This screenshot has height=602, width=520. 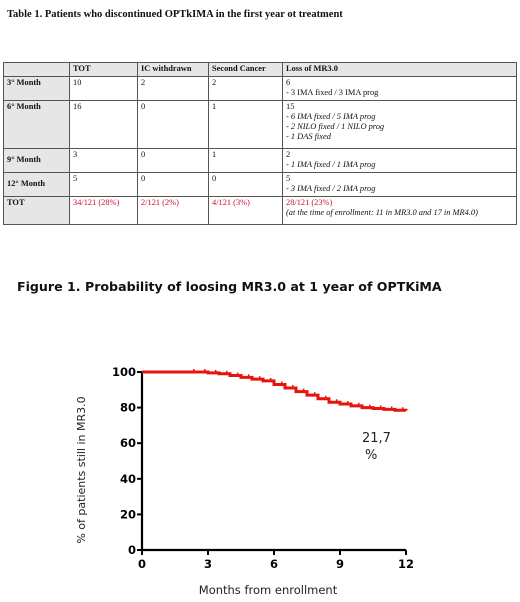 I want to click on chart-series, so click(x=275, y=390).